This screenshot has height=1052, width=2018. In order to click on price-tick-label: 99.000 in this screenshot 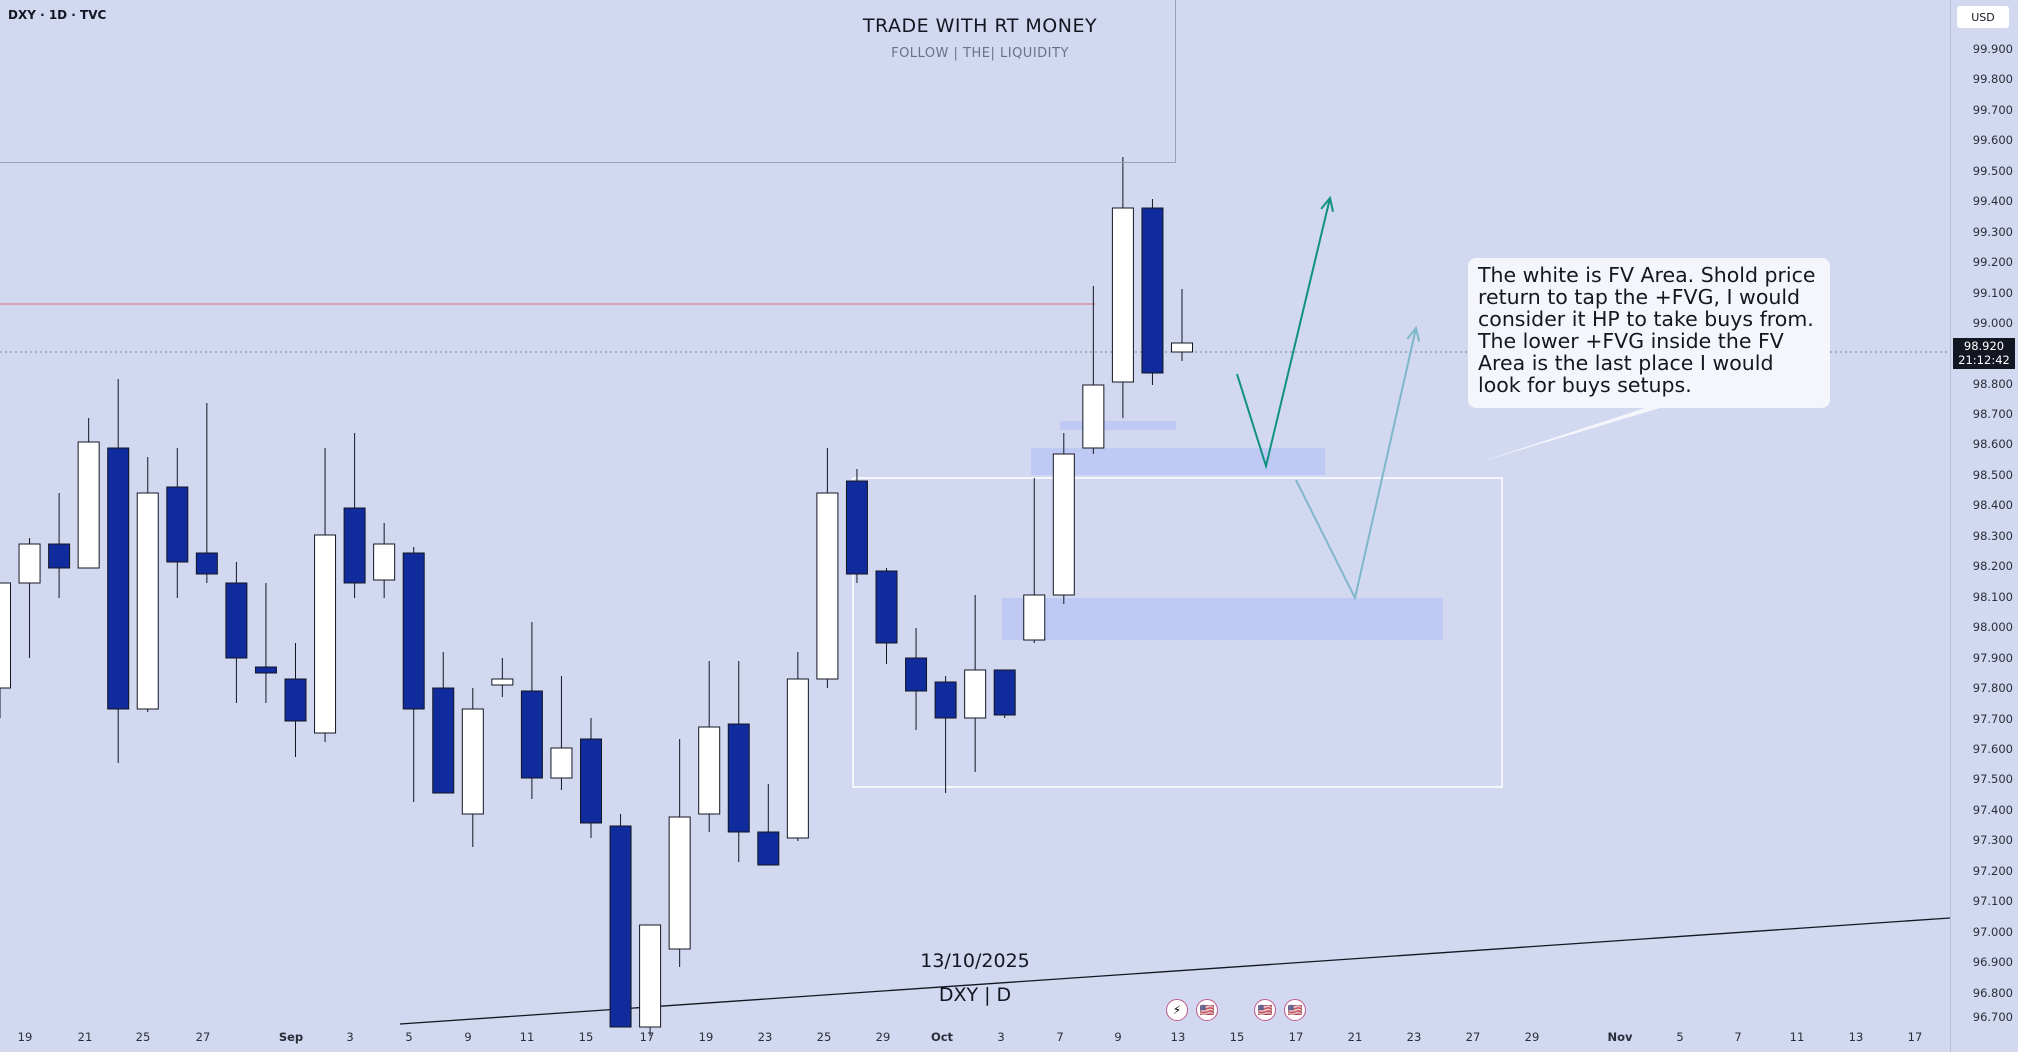, I will do `click(1992, 323)`.